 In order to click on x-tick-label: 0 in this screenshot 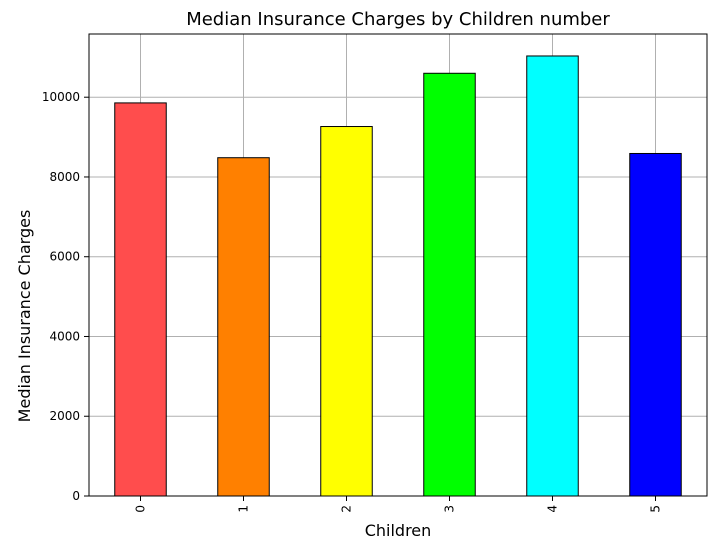, I will do `click(141, 509)`.